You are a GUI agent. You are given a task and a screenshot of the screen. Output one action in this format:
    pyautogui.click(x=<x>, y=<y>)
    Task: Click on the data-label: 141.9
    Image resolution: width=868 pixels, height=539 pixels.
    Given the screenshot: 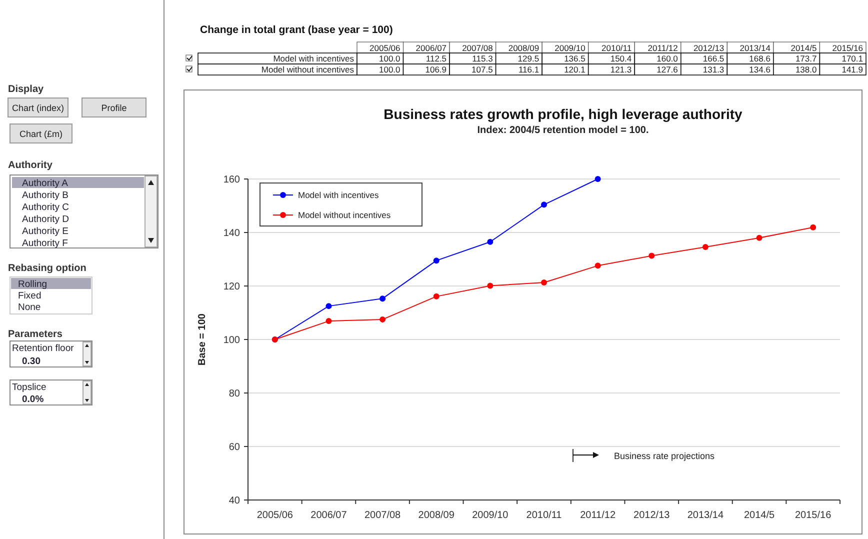 What is the action you would take?
    pyautogui.click(x=853, y=69)
    